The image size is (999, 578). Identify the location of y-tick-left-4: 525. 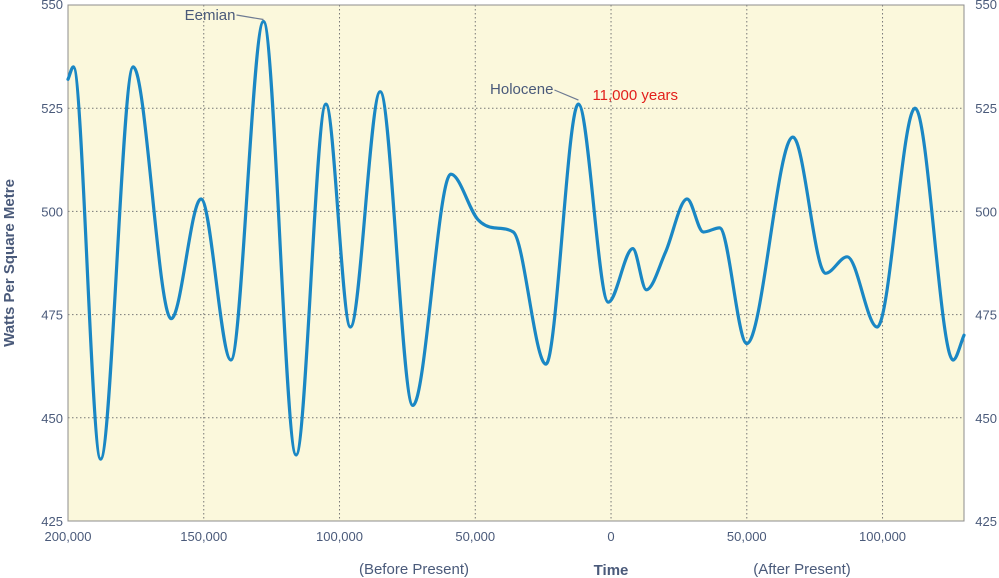
(52, 108).